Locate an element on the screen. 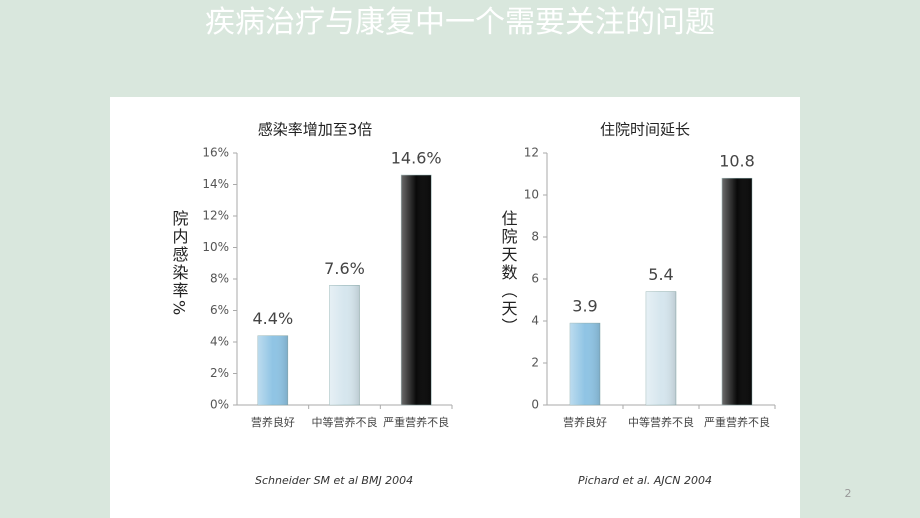 This screenshot has width=920, height=518. source-note: Schneider SM et al BMJ 2004 is located at coordinates (334, 480).